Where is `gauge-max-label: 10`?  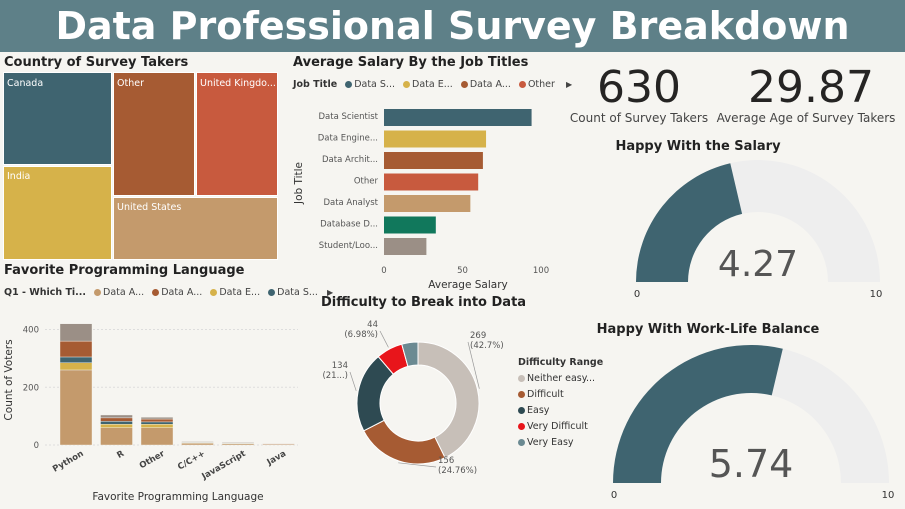 gauge-max-label: 10 is located at coordinates (888, 495).